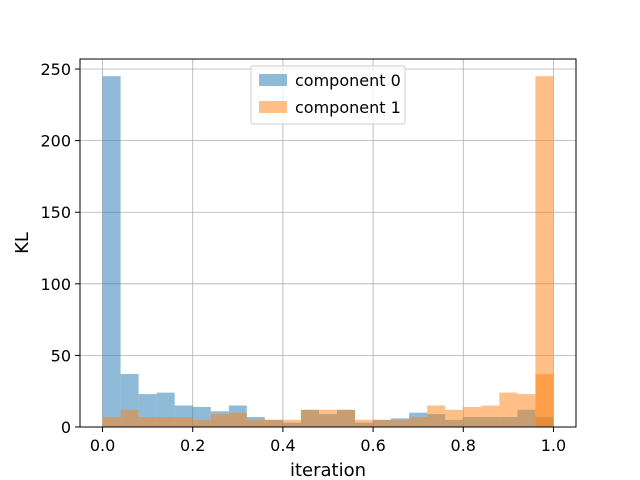 The width and height of the screenshot is (640, 480). I want to click on y-tick-label: 0, so click(66, 427).